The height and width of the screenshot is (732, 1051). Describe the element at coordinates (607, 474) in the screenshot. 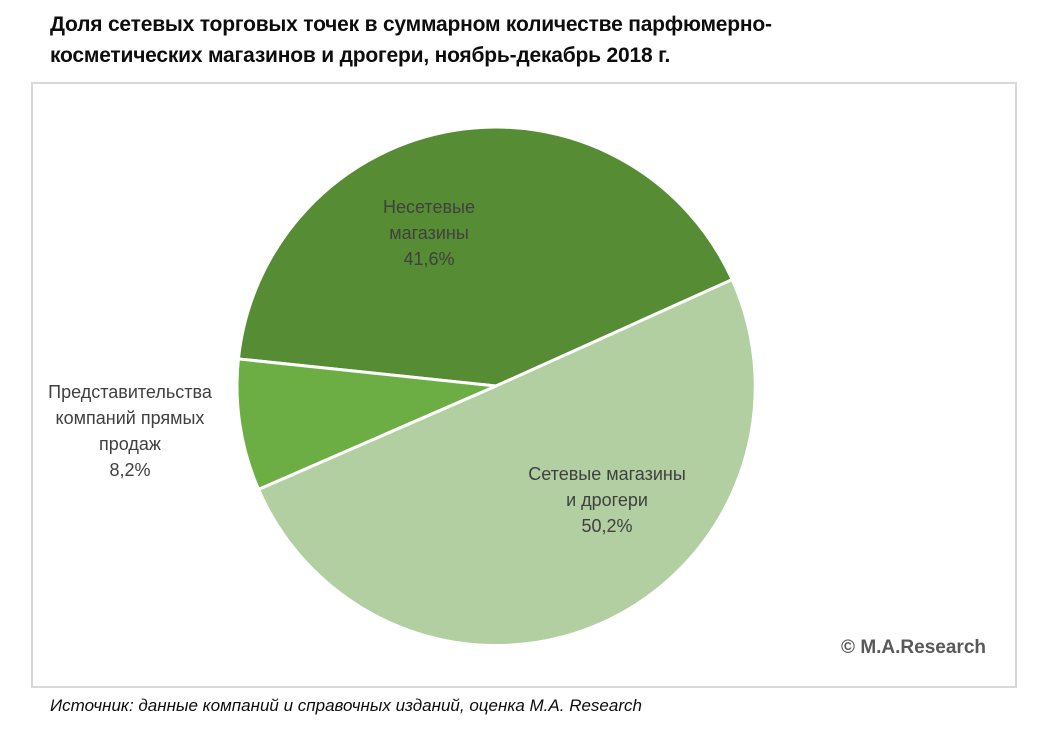

I see `slice-label-line: Сетевые магазины` at that location.